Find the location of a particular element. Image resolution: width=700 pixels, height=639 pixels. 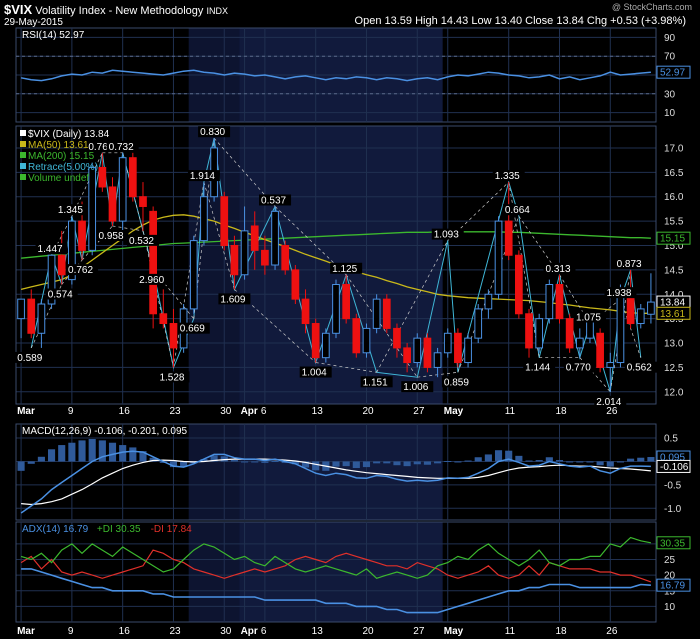

symbol: $VIX is located at coordinates (18, 9).